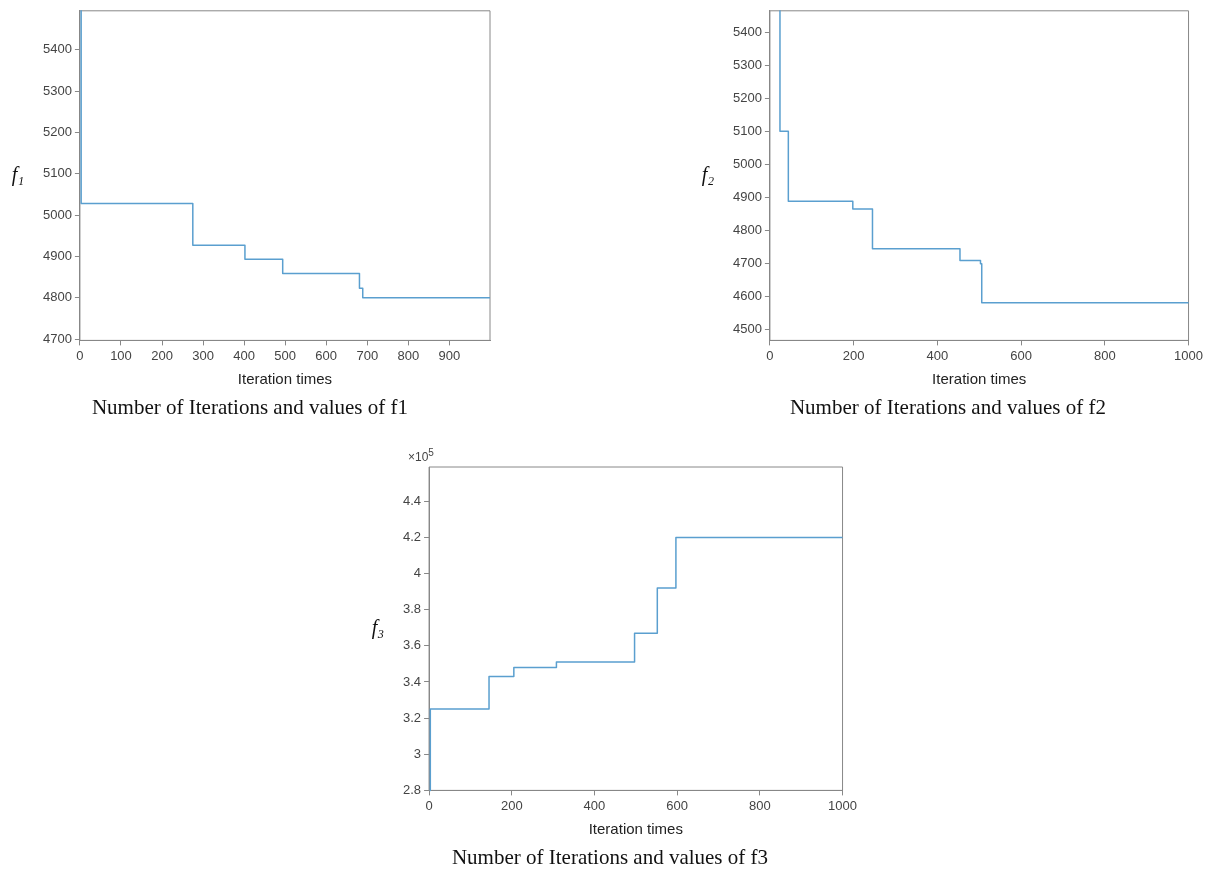 This screenshot has height=887, width=1206. Describe the element at coordinates (412, 500) in the screenshot. I see `y-tick-label: 4.4` at that location.